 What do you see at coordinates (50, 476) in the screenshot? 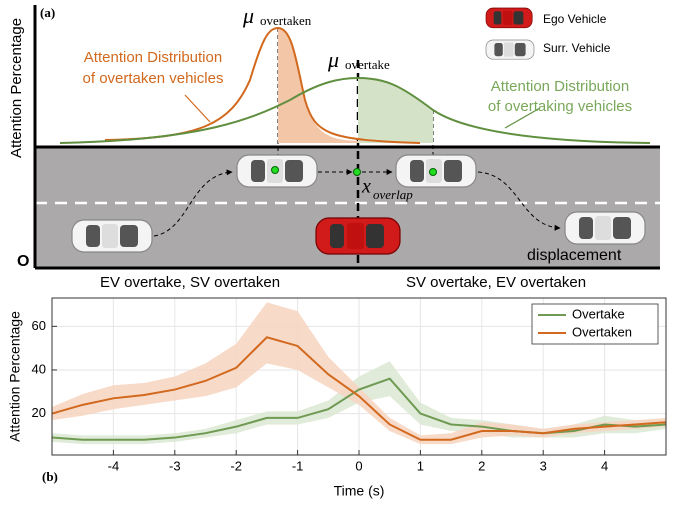
I see `panel-label: (b)` at bounding box center [50, 476].